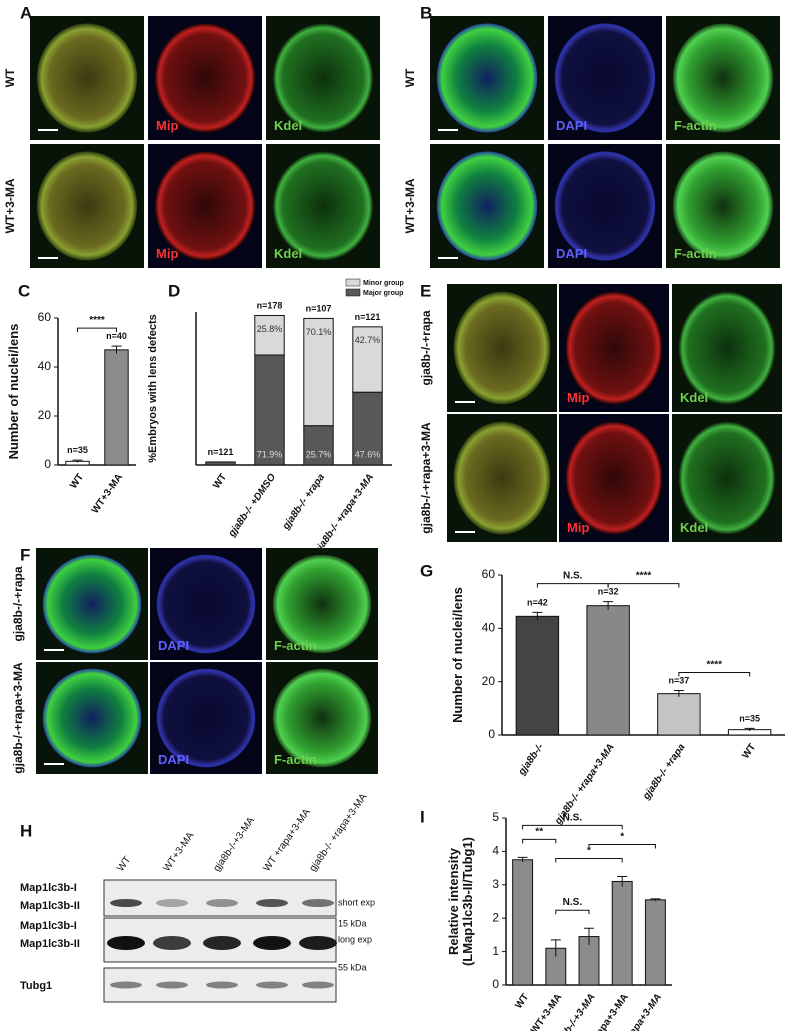 The height and width of the screenshot is (1031, 800). I want to click on panel-letter: I, so click(422, 816).